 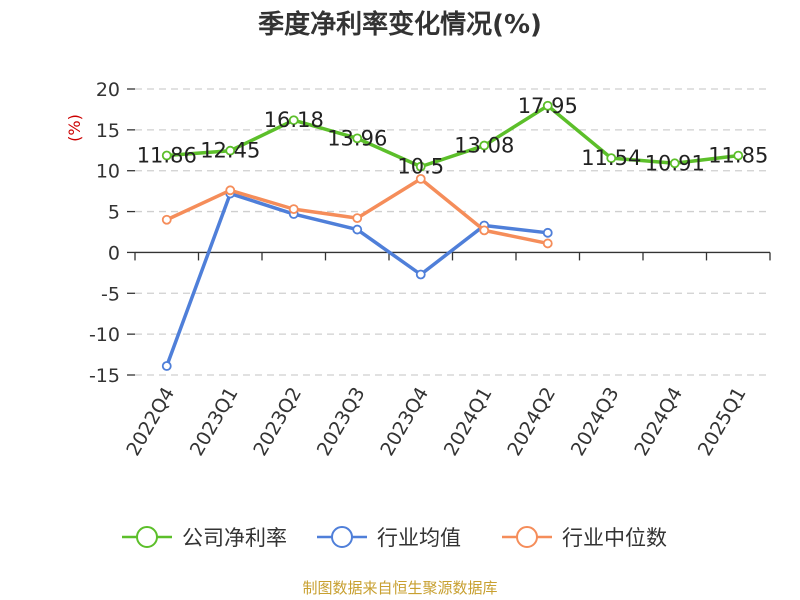 What do you see at coordinates (108, 90) in the screenshot?
I see `y-tick-label: 20` at bounding box center [108, 90].